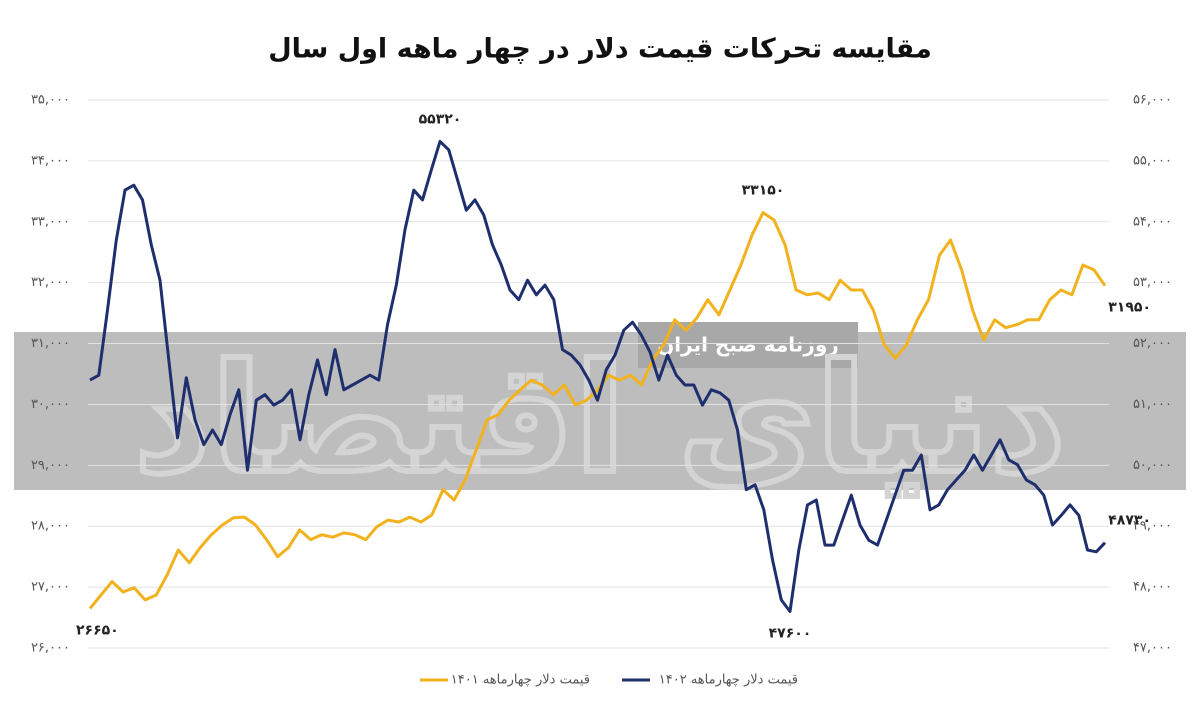 The width and height of the screenshot is (1200, 720). Describe the element at coordinates (1152, 587) in the screenshot. I see `y2-tick-label: ۴۸,۰۰۰` at that location.